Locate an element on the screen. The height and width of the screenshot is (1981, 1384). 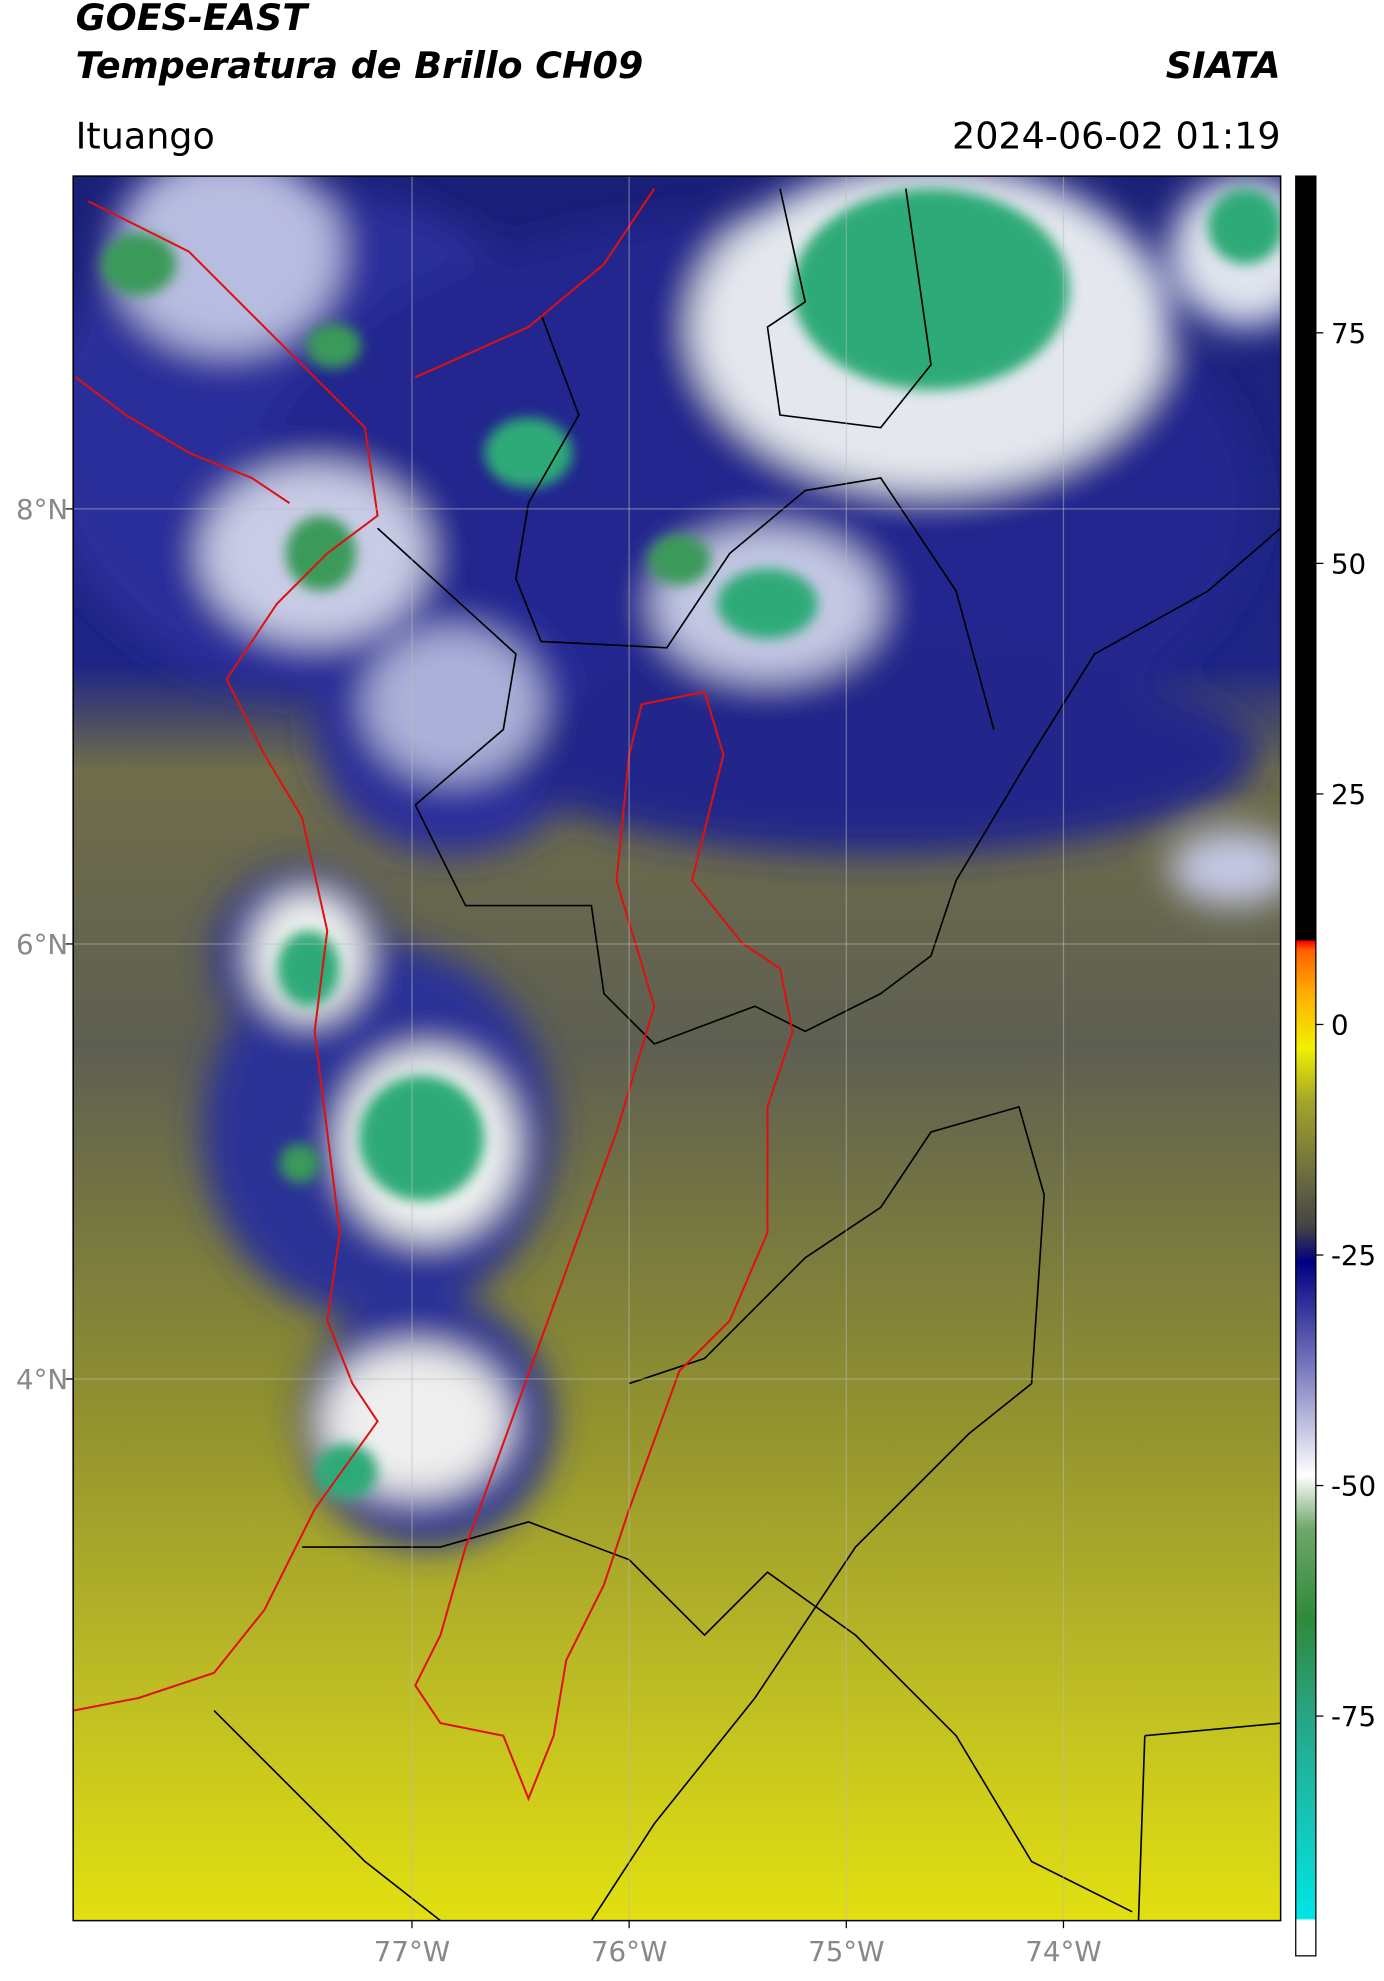
x-tick-label: 74°W is located at coordinates (1063, 1951).